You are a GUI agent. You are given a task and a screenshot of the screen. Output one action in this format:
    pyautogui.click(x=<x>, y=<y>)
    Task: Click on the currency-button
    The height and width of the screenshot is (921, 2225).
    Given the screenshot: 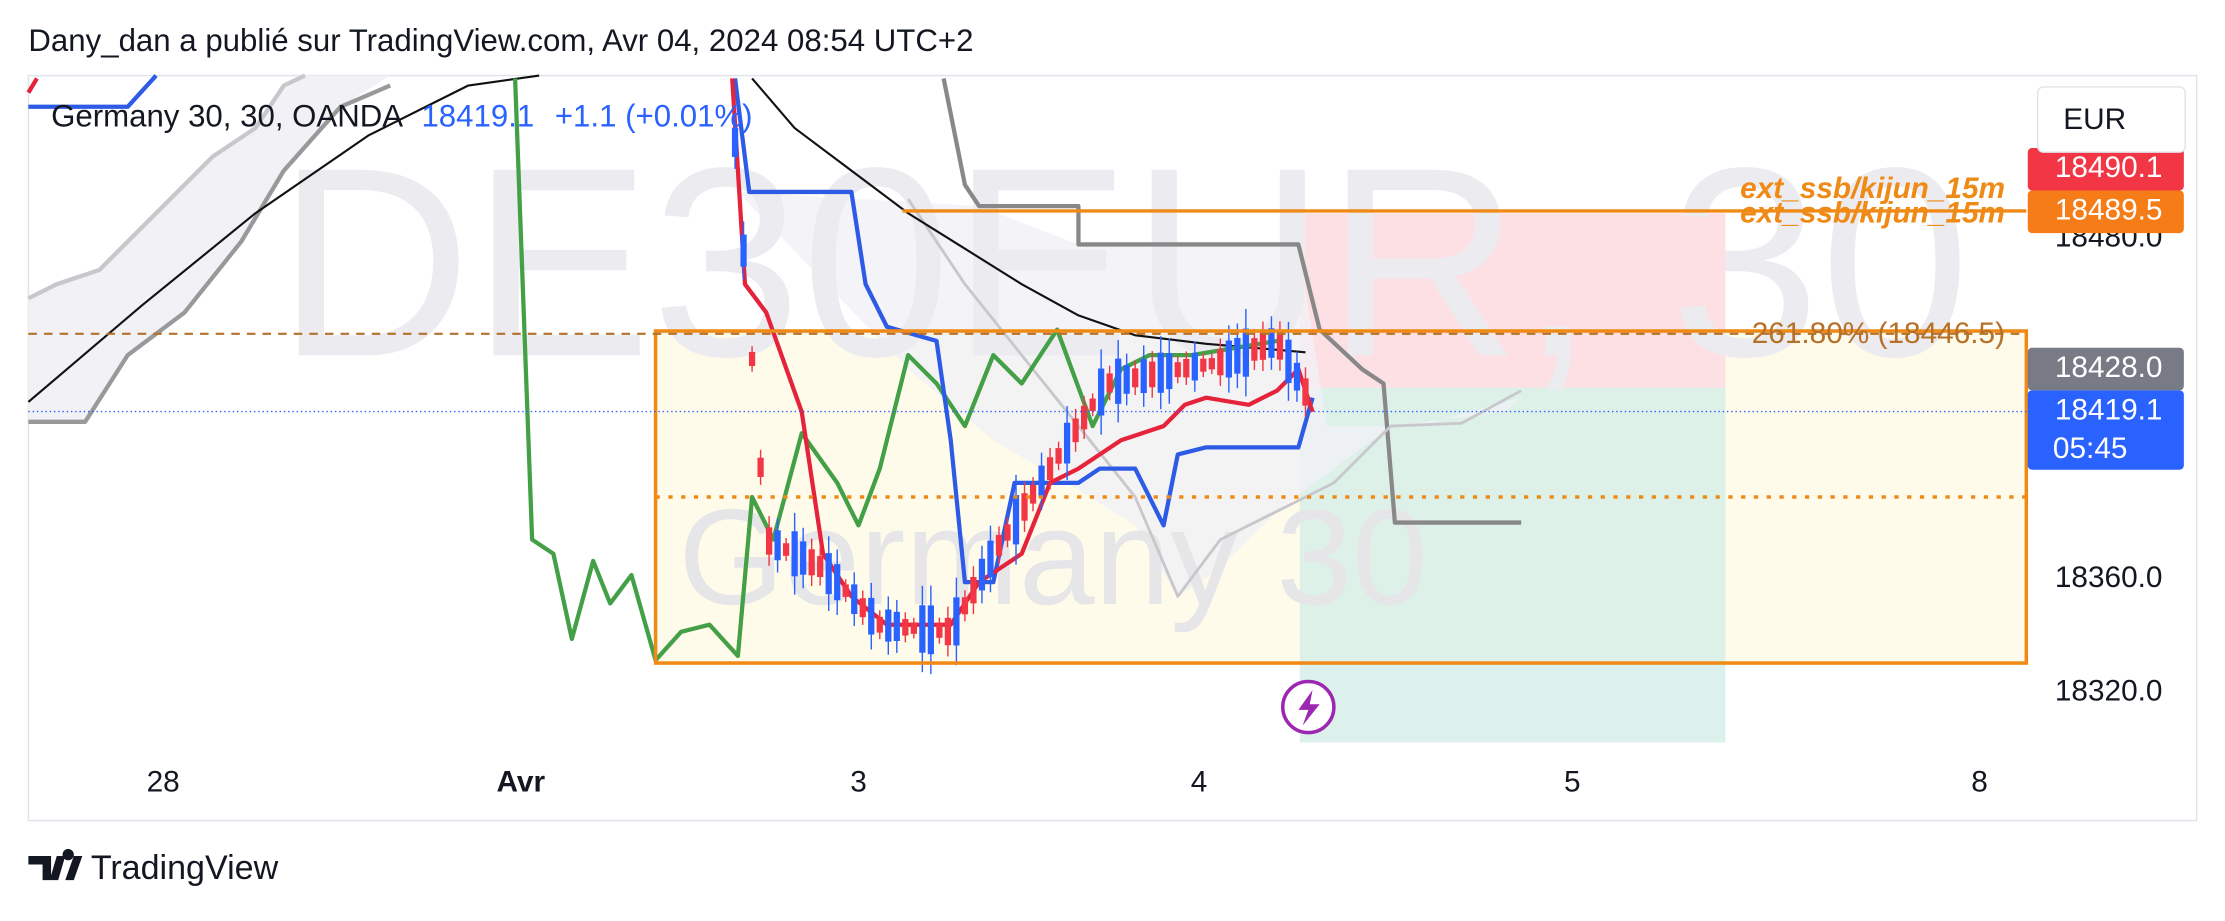 What is the action you would take?
    pyautogui.click(x=2111, y=119)
    